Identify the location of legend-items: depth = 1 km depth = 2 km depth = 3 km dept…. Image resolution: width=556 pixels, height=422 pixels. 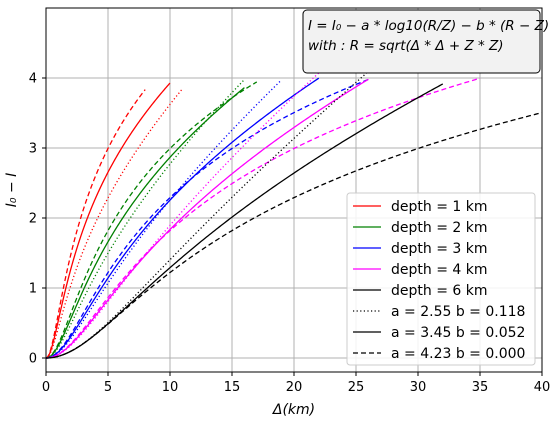
(439, 280).